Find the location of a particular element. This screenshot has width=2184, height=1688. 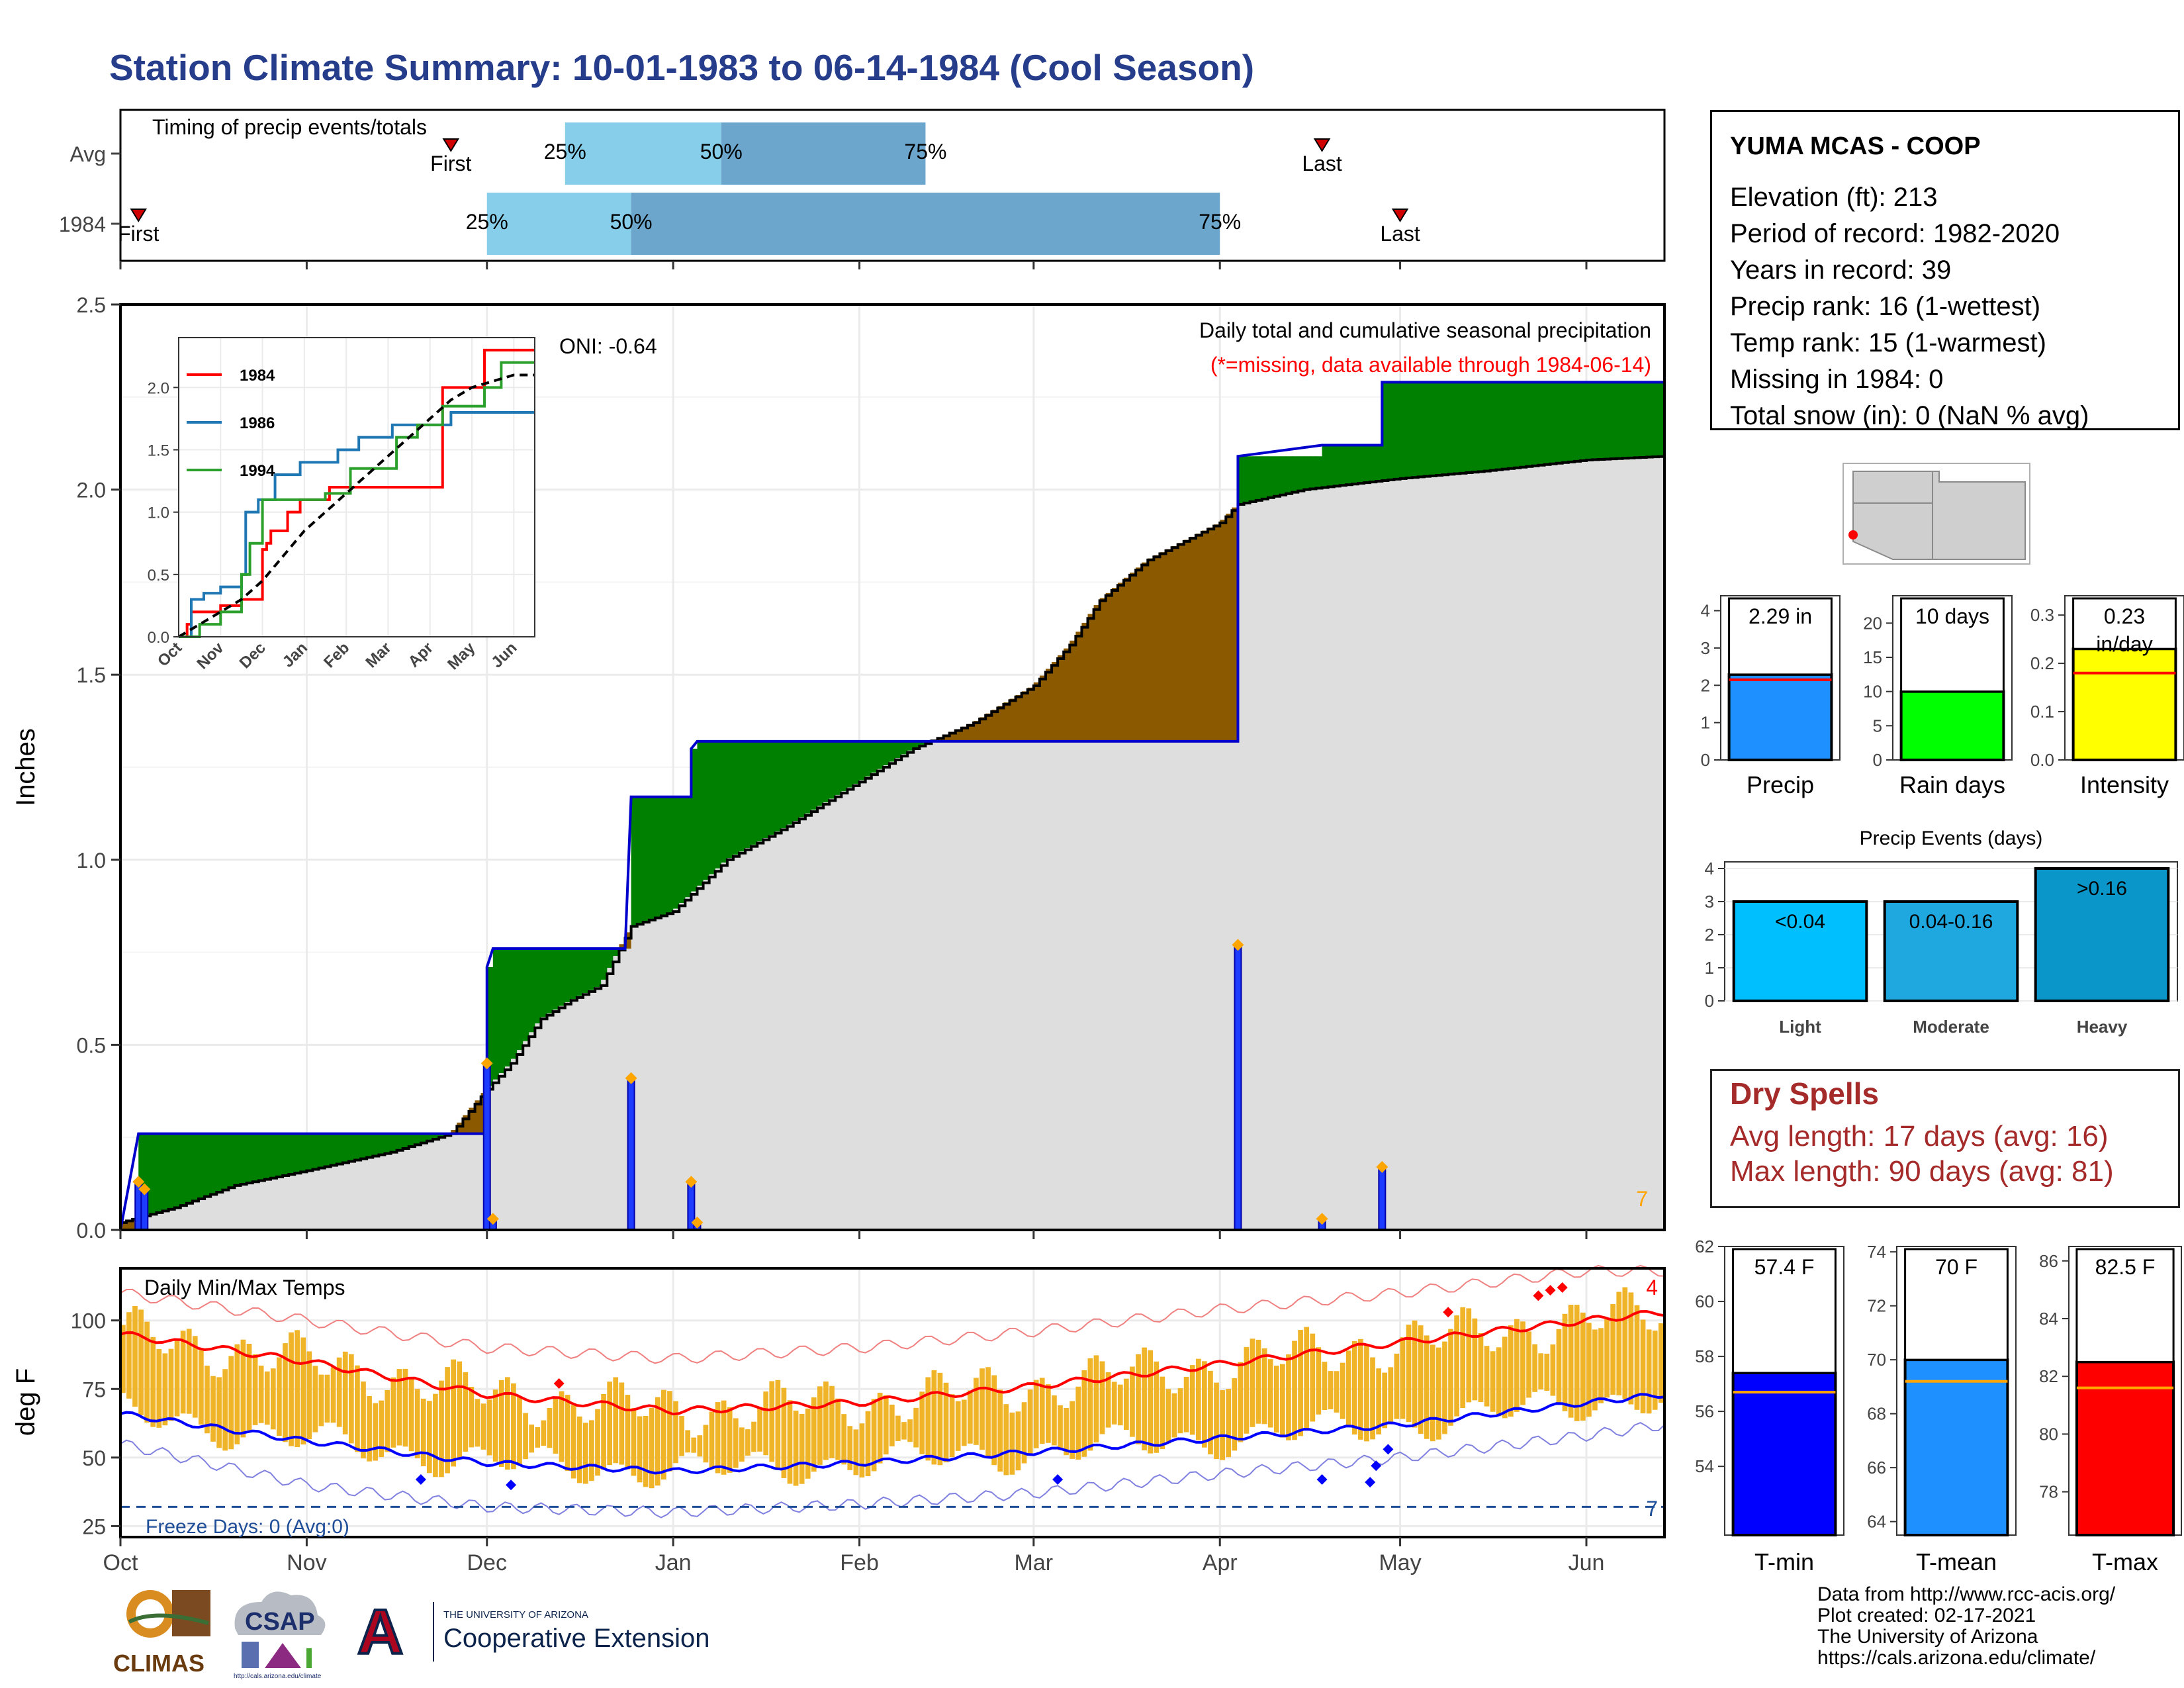

ua-block-a-icon: A is located at coordinates (380, 1632).